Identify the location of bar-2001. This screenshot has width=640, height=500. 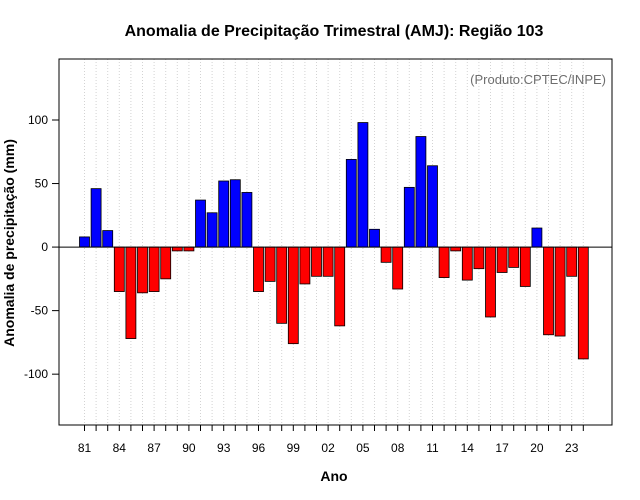
(316, 261).